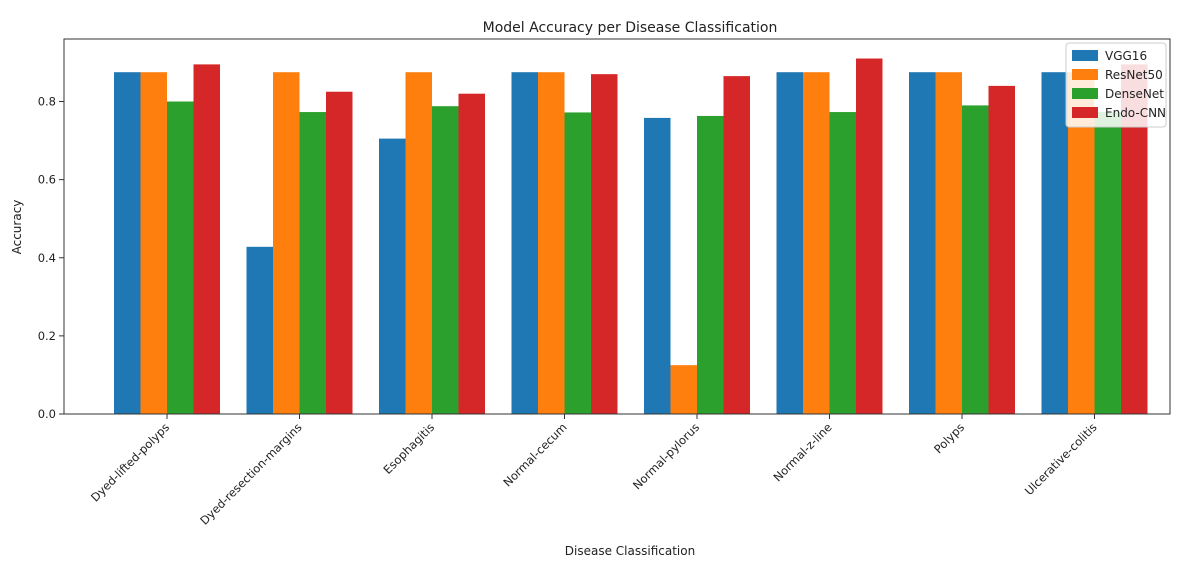 The image size is (1186, 563). What do you see at coordinates (1134, 94) in the screenshot?
I see `legend-label: DenseNet` at bounding box center [1134, 94].